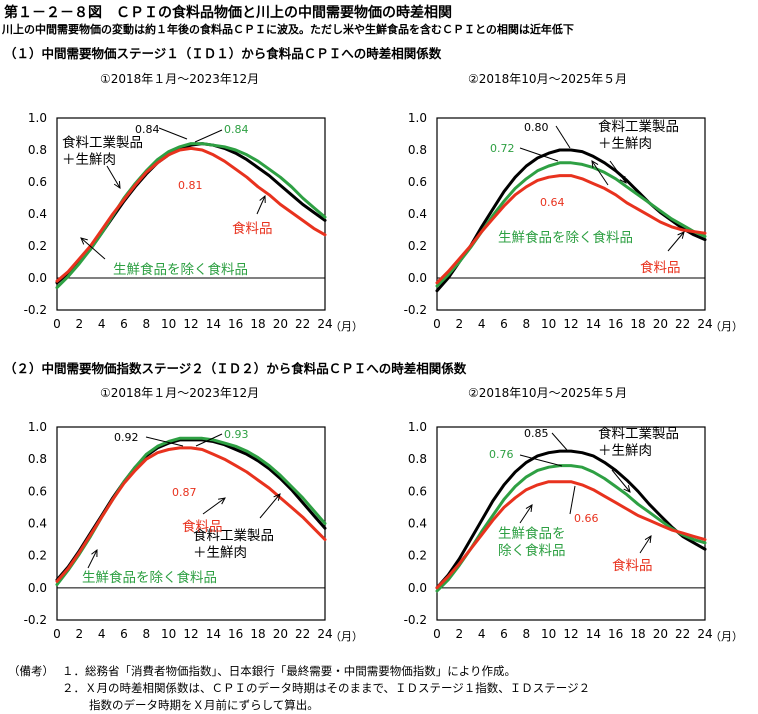  I want to click on peak-label-red: 0.64, so click(552, 202).